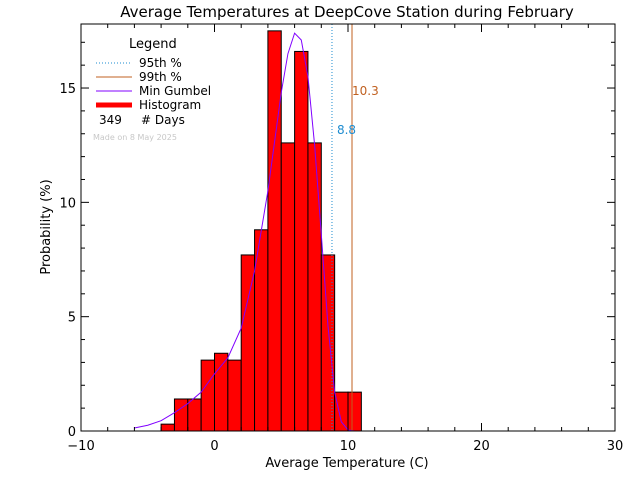 The width and height of the screenshot is (640, 485). I want to click on legend-title: Legend, so click(153, 44).